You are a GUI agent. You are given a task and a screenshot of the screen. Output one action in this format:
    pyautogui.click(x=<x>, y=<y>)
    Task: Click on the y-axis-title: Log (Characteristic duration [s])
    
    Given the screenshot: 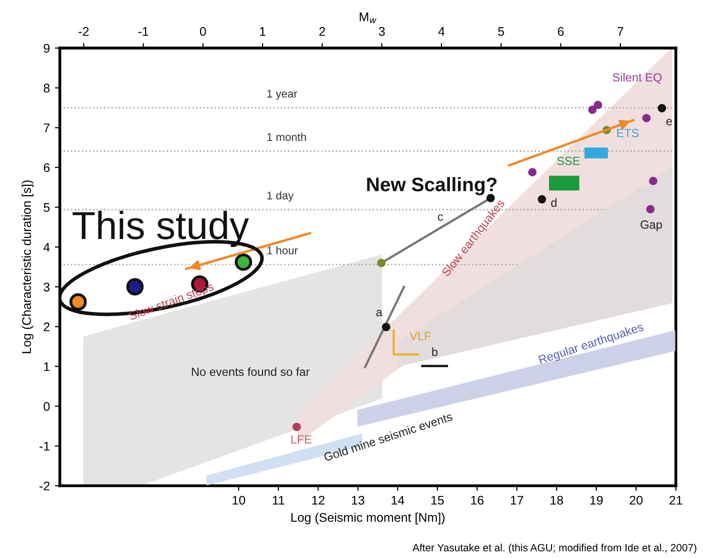 What is the action you would take?
    pyautogui.click(x=28, y=267)
    